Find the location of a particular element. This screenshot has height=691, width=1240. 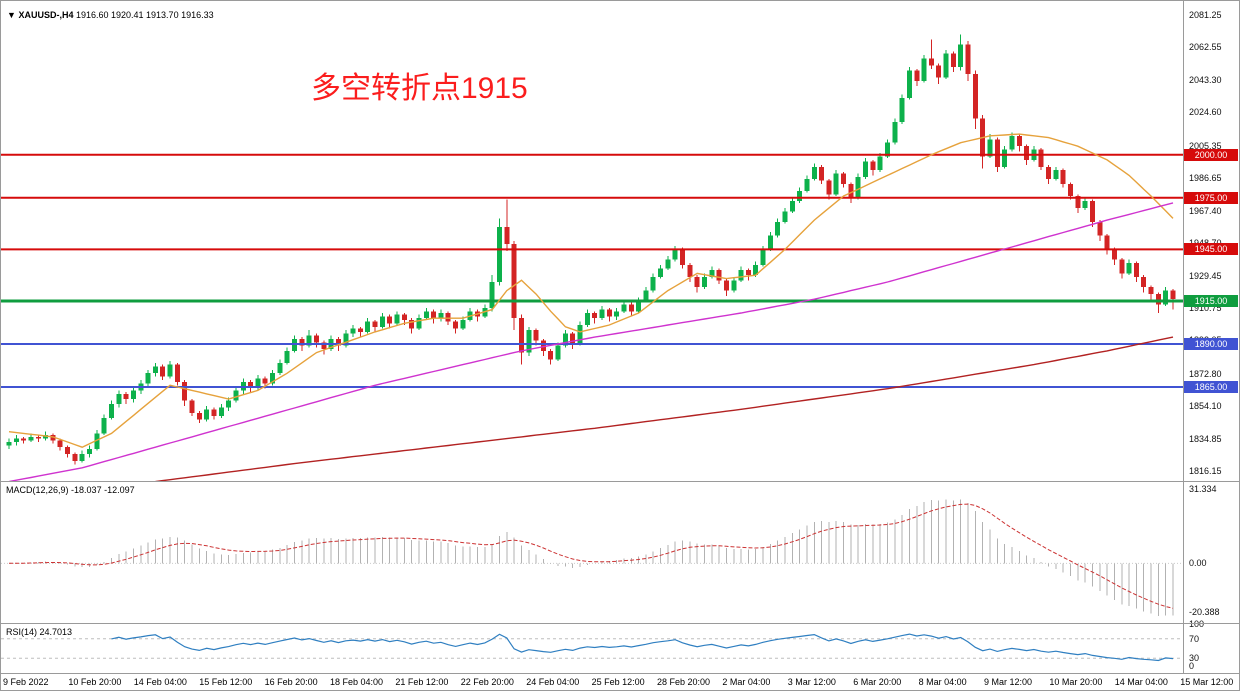

time-label: 10 Mar 20:00 is located at coordinates (1076, 682).